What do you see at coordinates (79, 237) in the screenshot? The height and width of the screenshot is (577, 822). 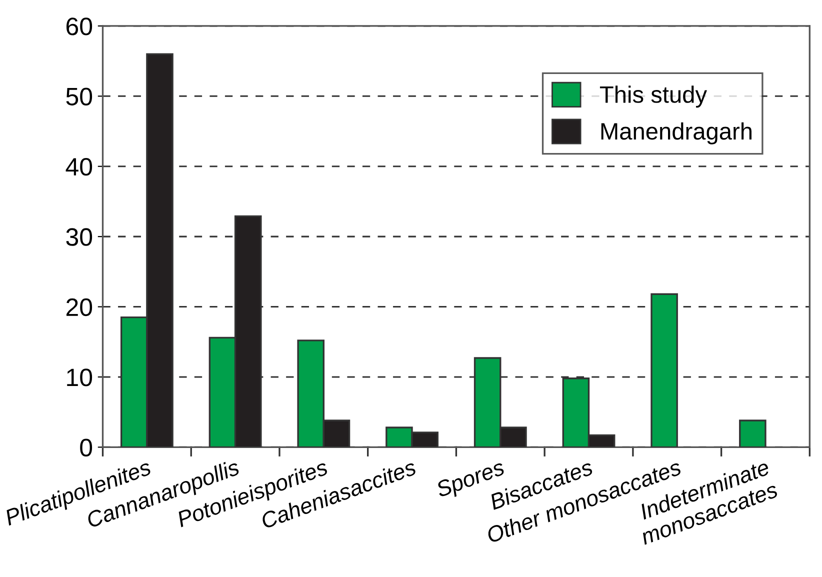 I see `y-tick-label: 30` at bounding box center [79, 237].